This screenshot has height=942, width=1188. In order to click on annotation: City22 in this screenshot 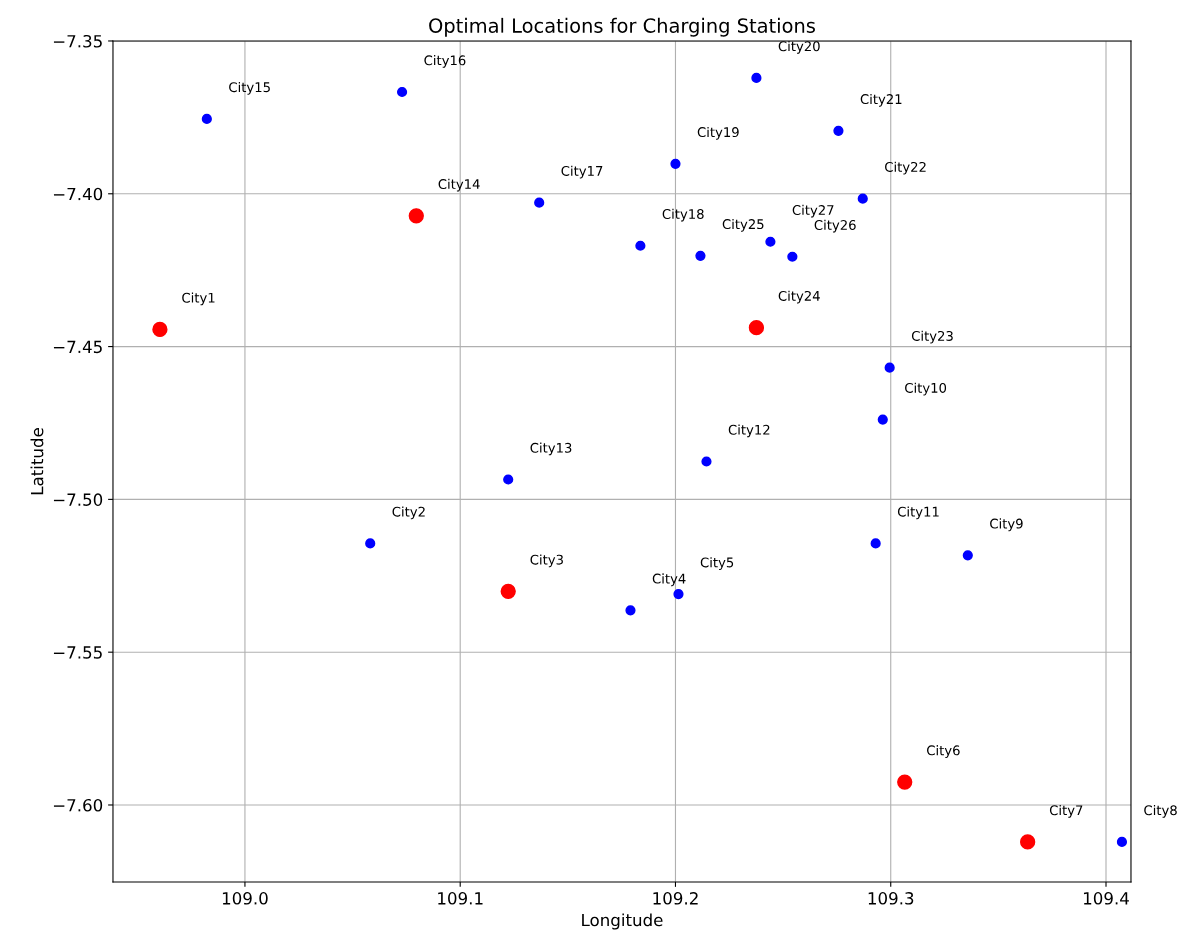, I will do `click(905, 168)`.